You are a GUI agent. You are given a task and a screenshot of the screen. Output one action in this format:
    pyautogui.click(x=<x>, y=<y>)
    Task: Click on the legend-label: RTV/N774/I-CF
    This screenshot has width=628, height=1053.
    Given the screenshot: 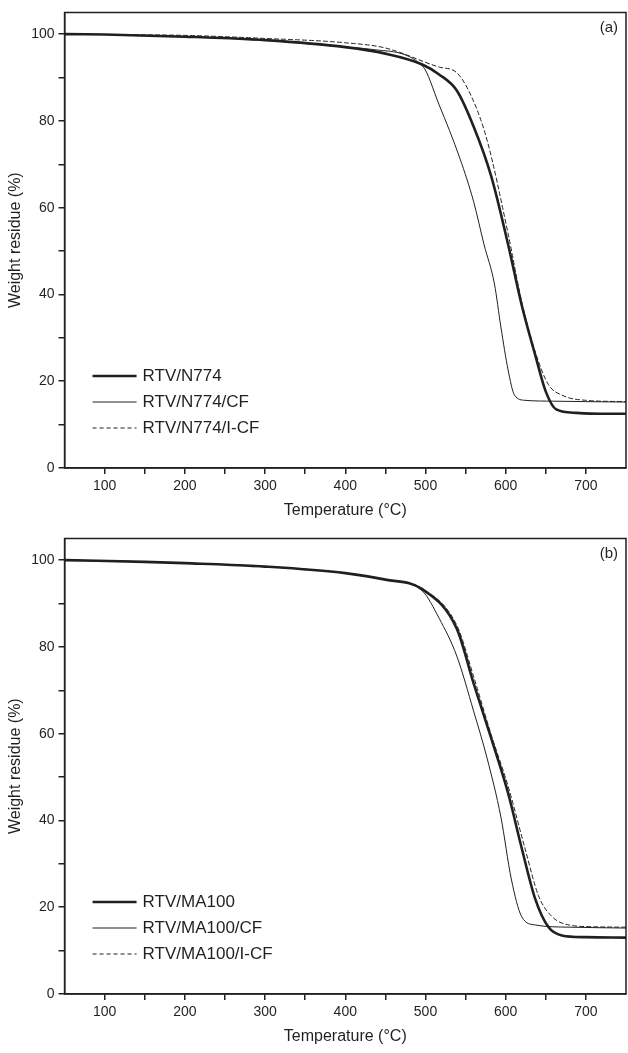 What is the action you would take?
    pyautogui.click(x=201, y=427)
    